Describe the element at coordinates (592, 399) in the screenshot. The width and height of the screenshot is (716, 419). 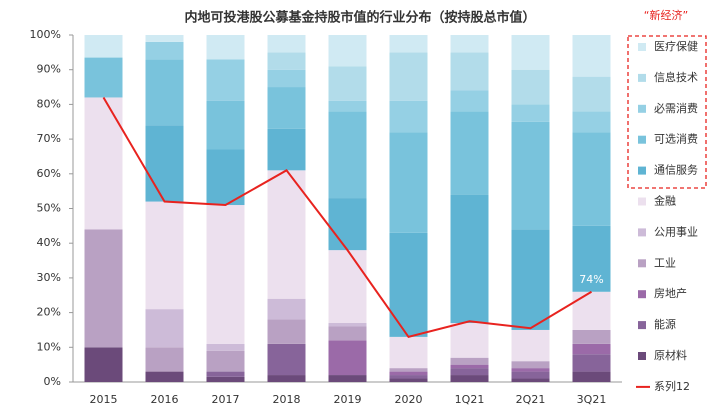
I see `x-tick-label: 3Q21` at that location.